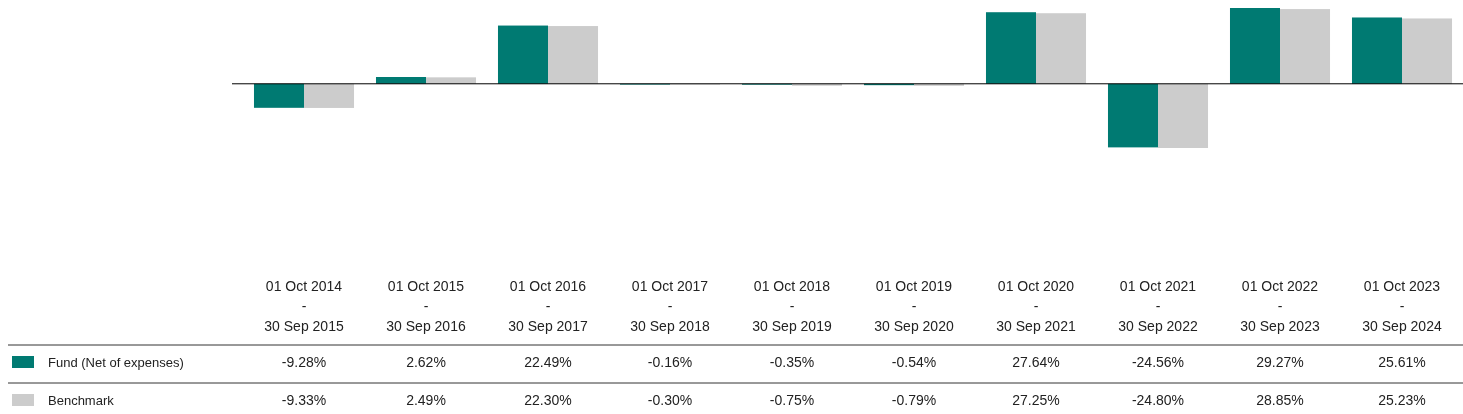 Image resolution: width=1463 pixels, height=414 pixels. I want to click on data-label: 22.30%, so click(548, 400).